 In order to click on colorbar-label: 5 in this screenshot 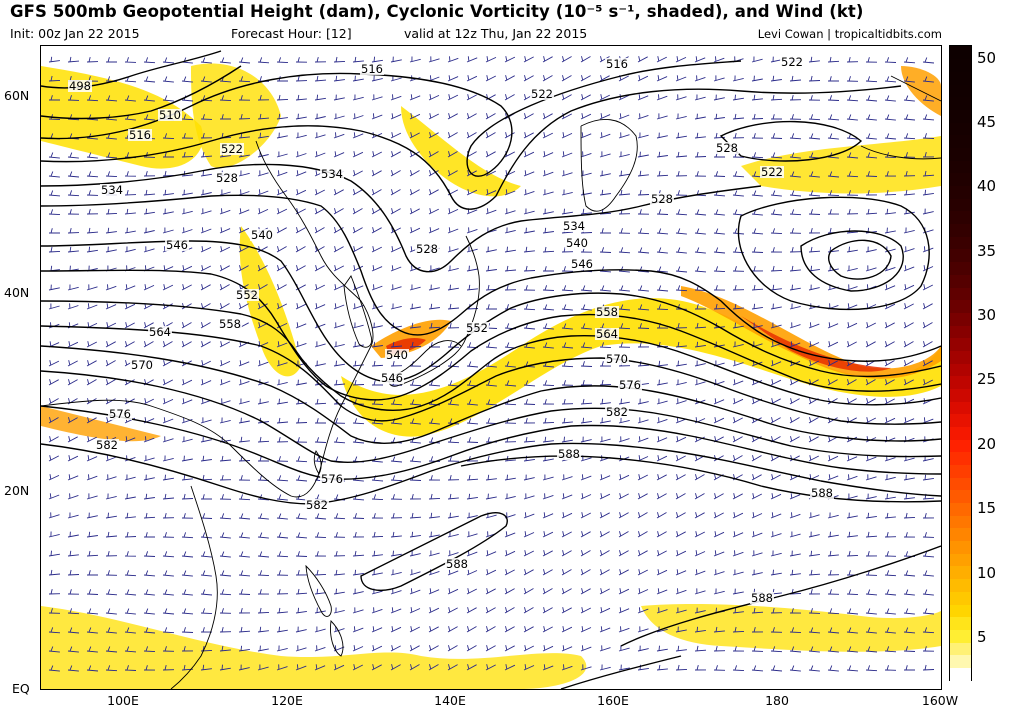, I will do `click(982, 637)`.